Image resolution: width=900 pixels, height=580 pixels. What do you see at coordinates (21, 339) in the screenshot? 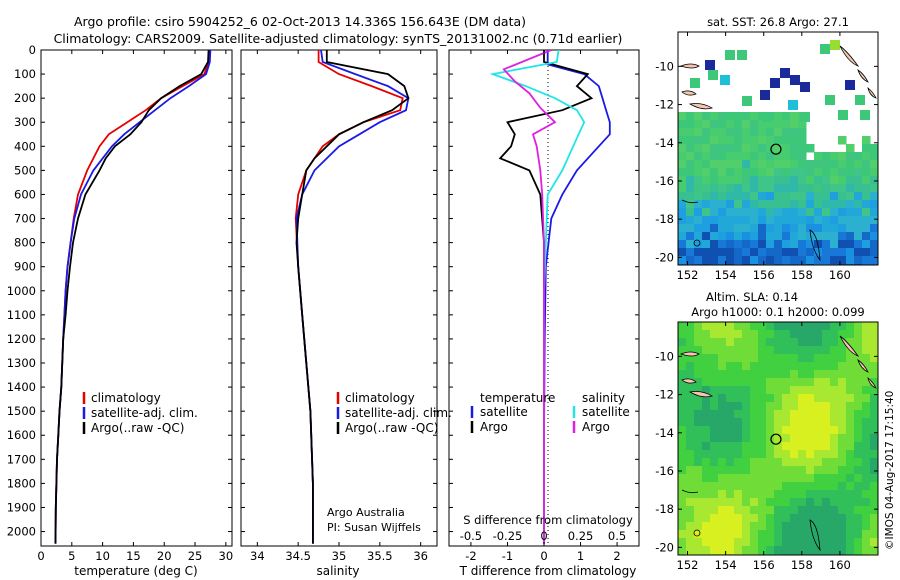
I see `y-tick-label: 1200` at bounding box center [21, 339].